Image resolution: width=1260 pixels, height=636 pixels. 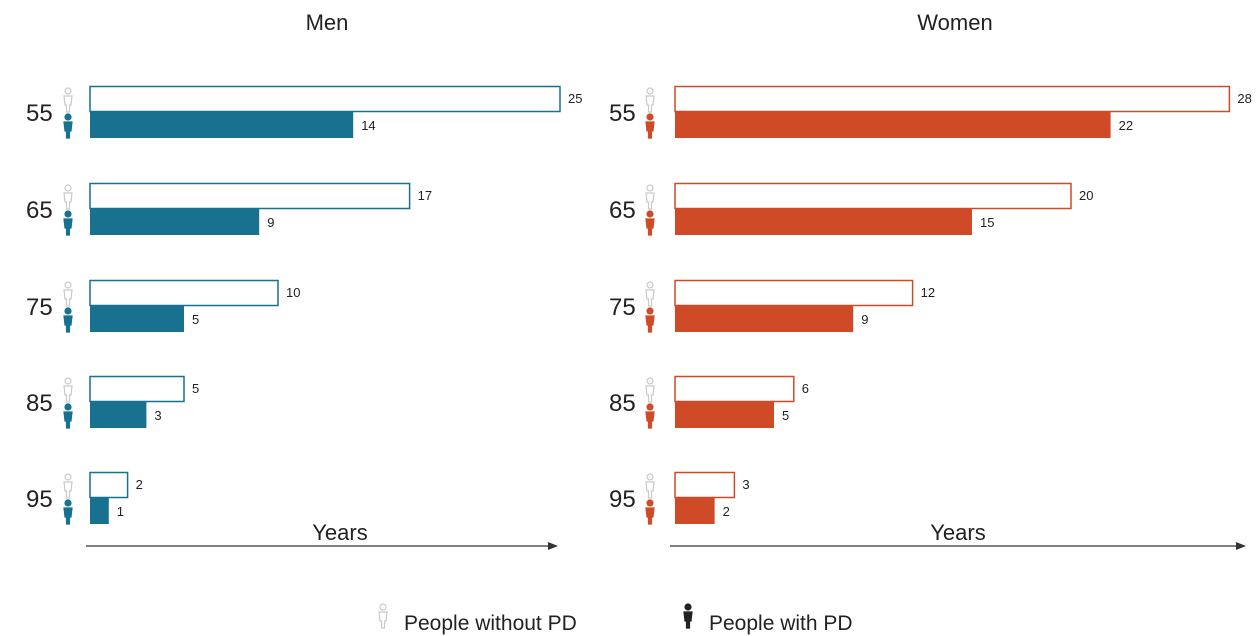 I want to click on legend-item-without-pd: People without PD, so click(x=490, y=623).